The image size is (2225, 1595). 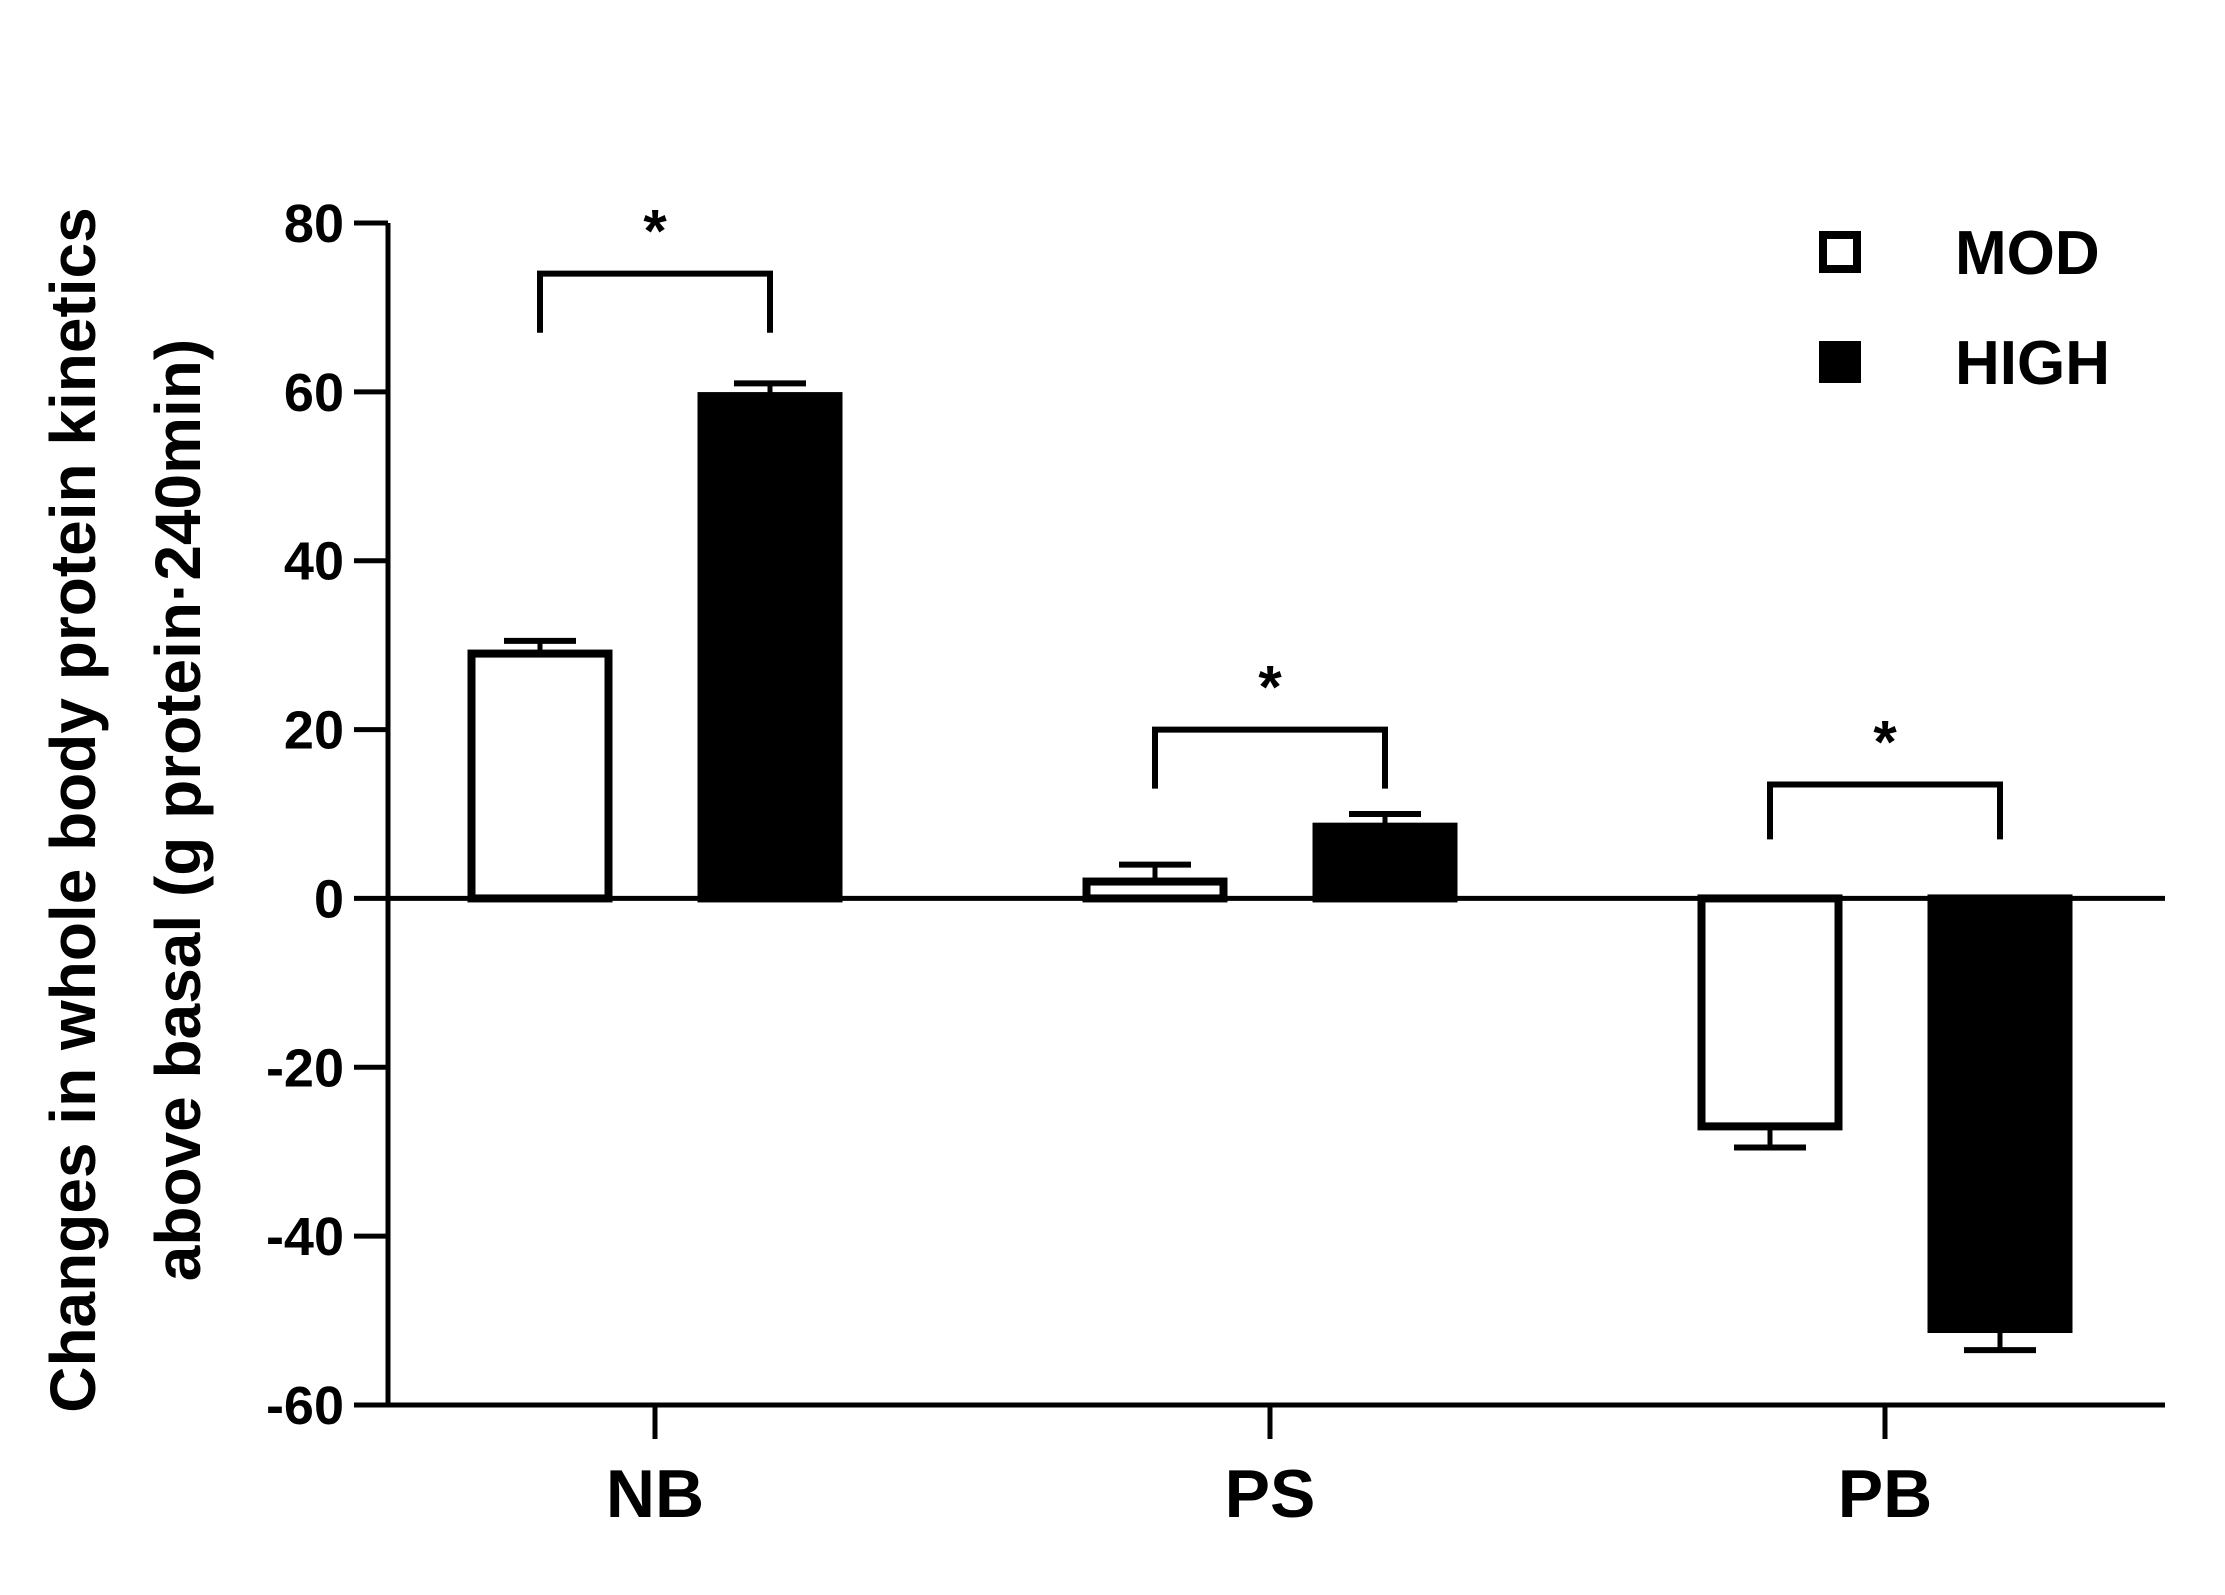 What do you see at coordinates (314, 224) in the screenshot?
I see `y-tick-label: 80` at bounding box center [314, 224].